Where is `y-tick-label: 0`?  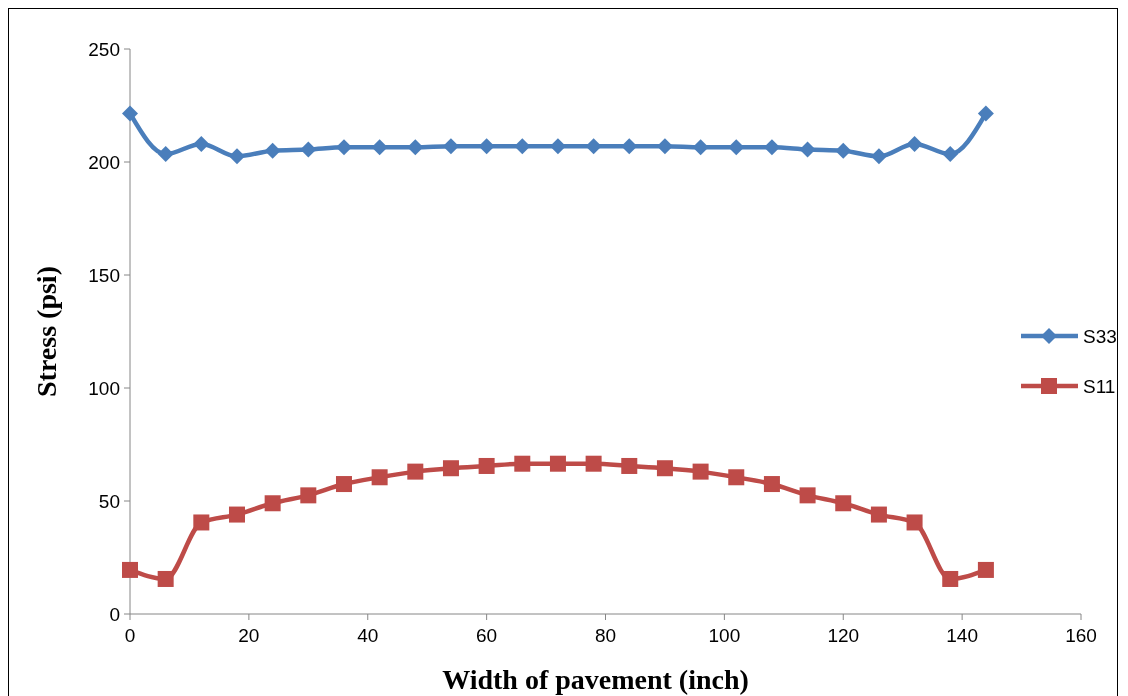 y-tick-label: 0 is located at coordinates (114, 614).